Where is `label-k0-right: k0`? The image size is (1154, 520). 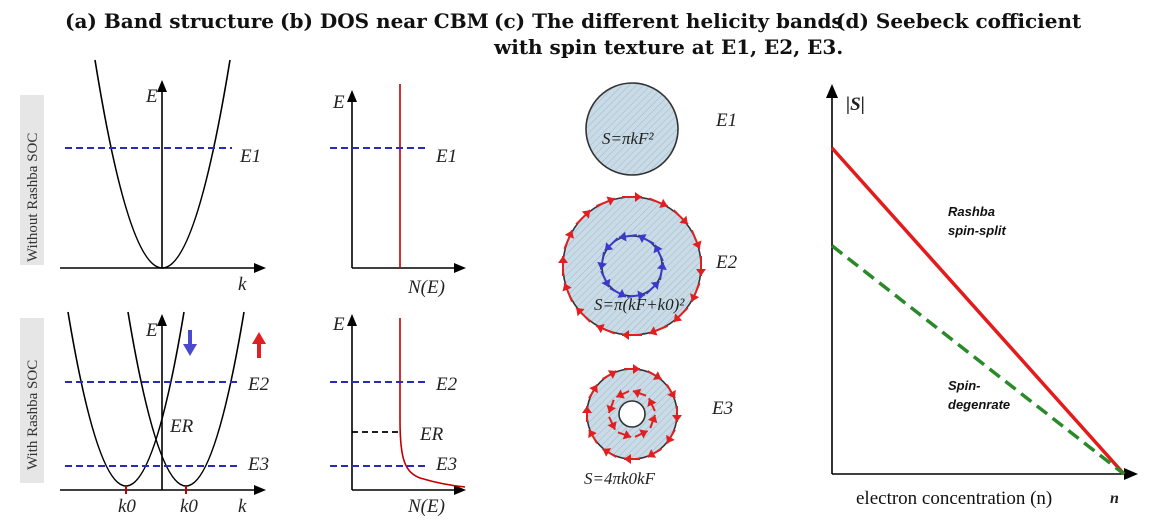 label-k0-right: k0 is located at coordinates (189, 506).